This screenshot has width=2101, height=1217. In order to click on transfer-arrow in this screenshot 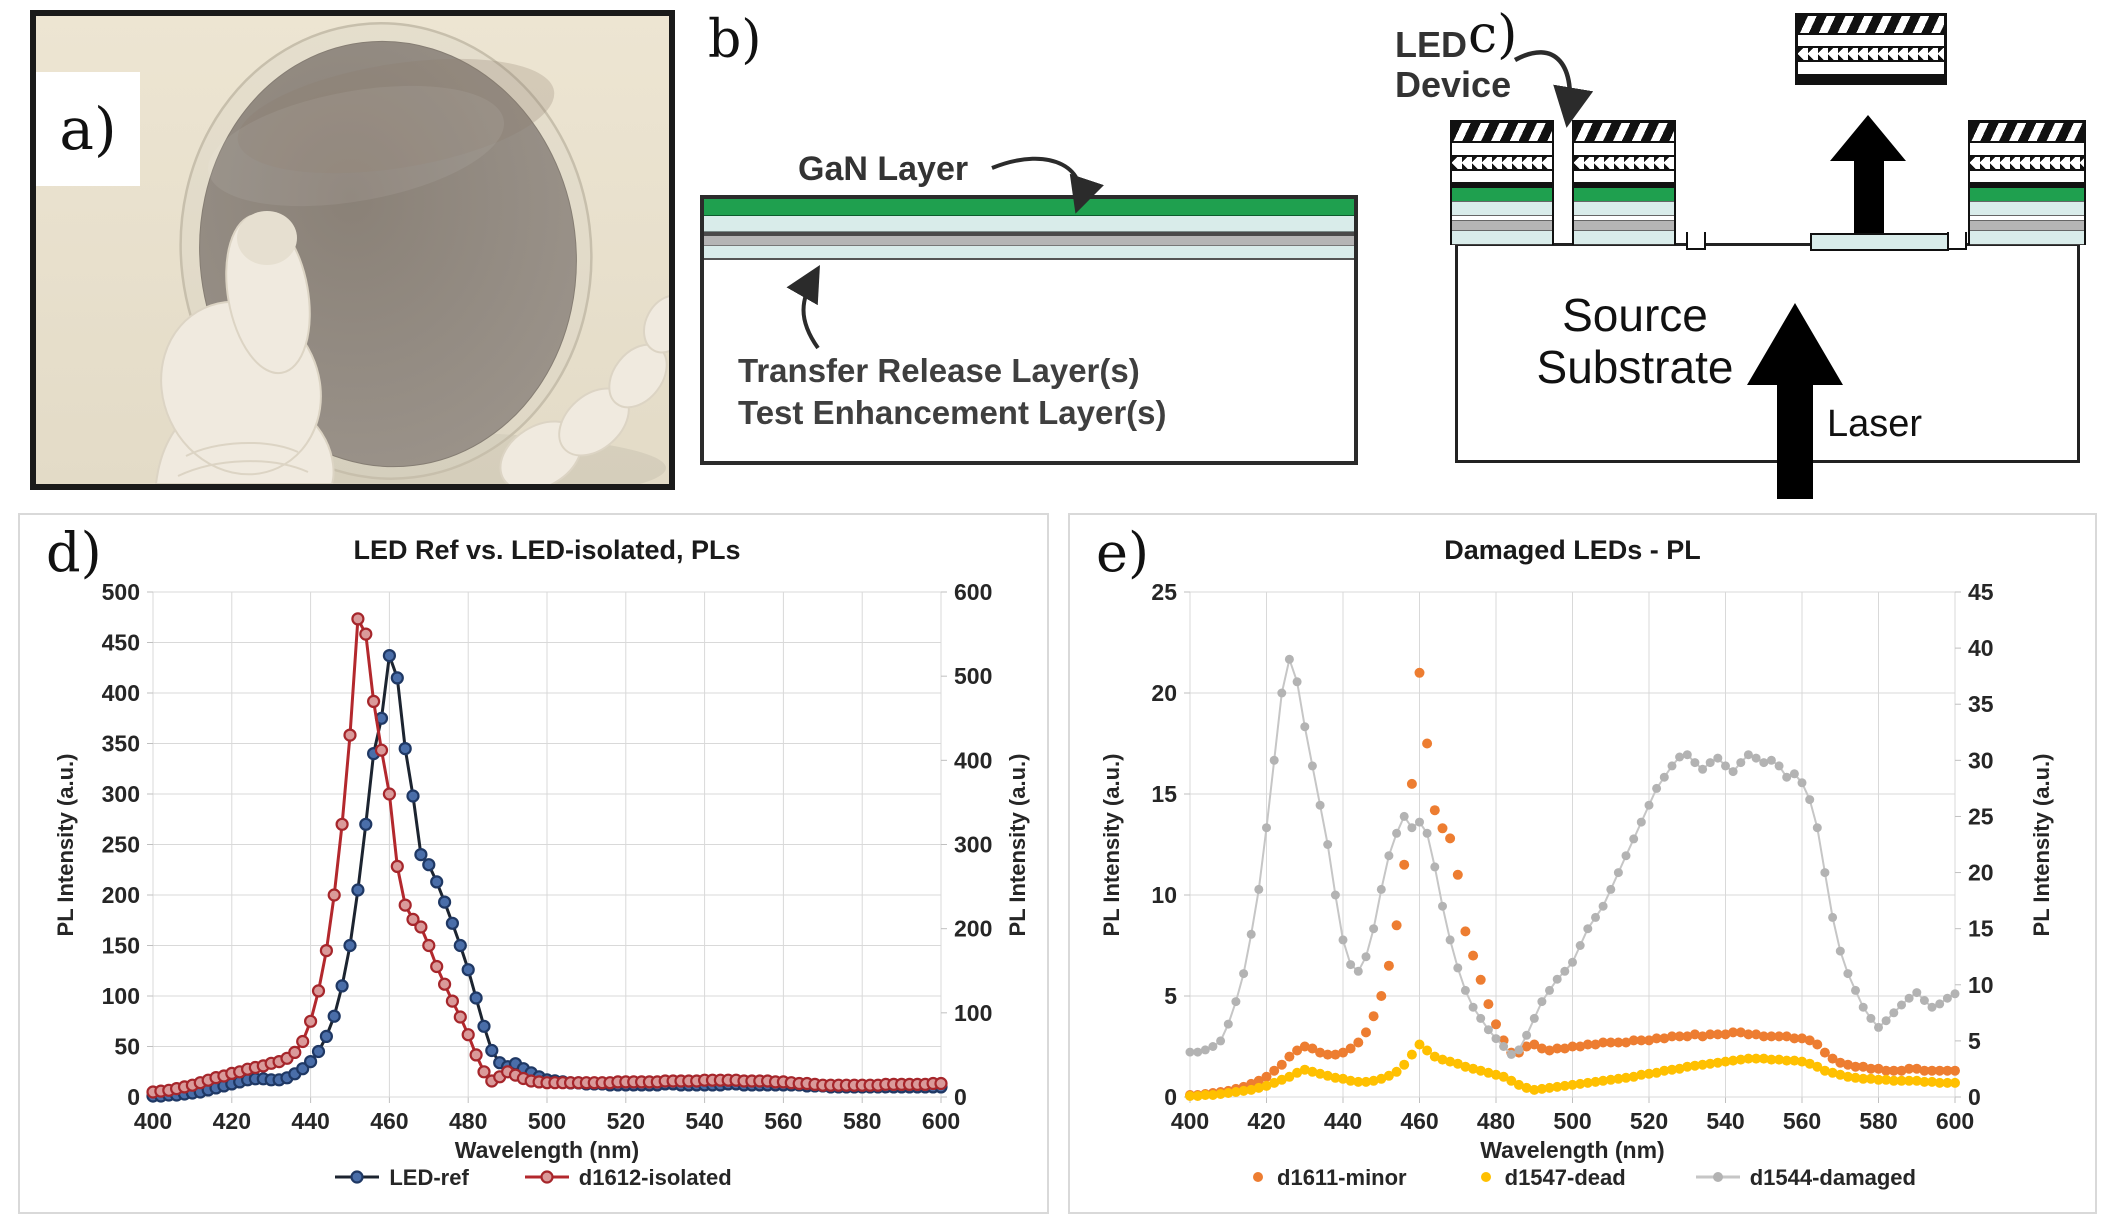, I will do `click(803, 307)`.